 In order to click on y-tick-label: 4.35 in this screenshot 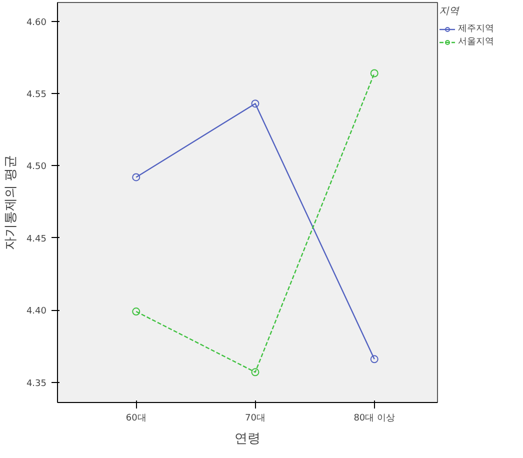, I will do `click(36, 383)`.